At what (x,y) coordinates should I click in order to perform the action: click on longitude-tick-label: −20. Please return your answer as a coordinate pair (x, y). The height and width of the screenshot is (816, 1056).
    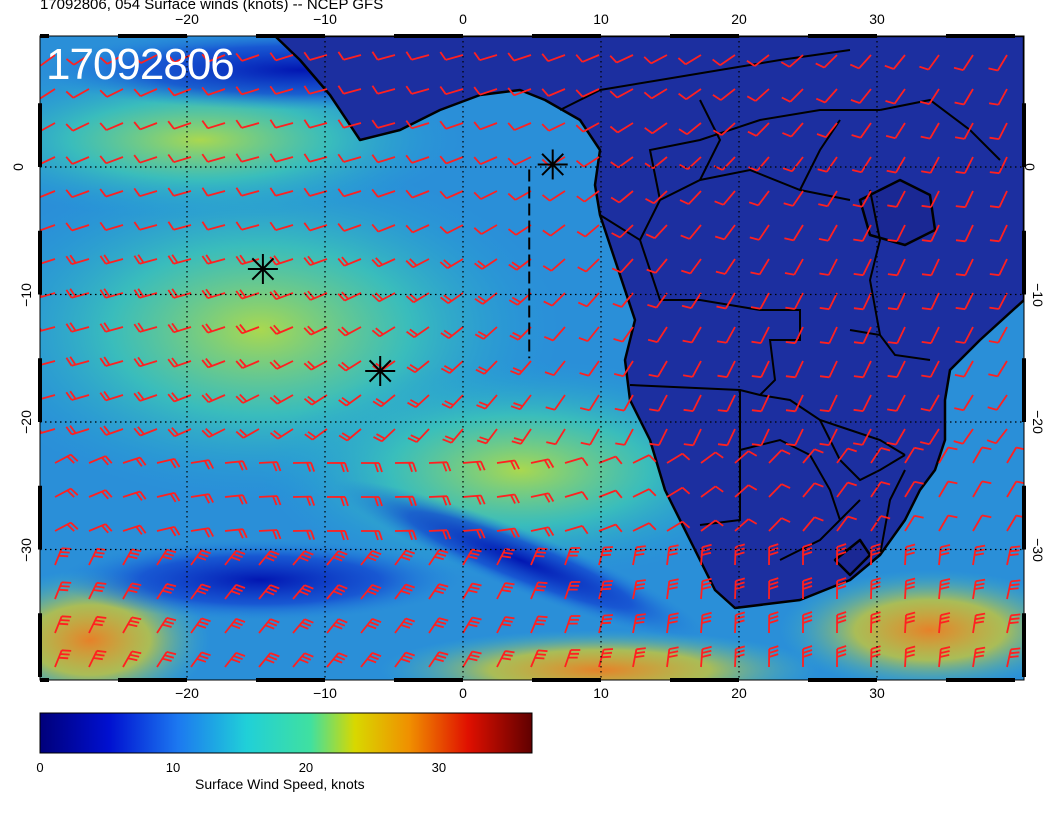
    Looking at the image, I should click on (187, 19).